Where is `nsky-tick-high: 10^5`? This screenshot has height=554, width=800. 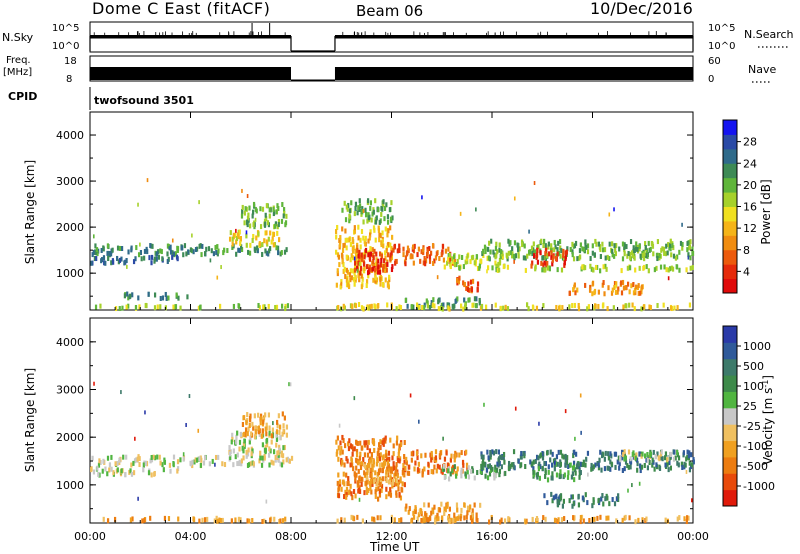 nsky-tick-high: 10^5 is located at coordinates (65, 28).